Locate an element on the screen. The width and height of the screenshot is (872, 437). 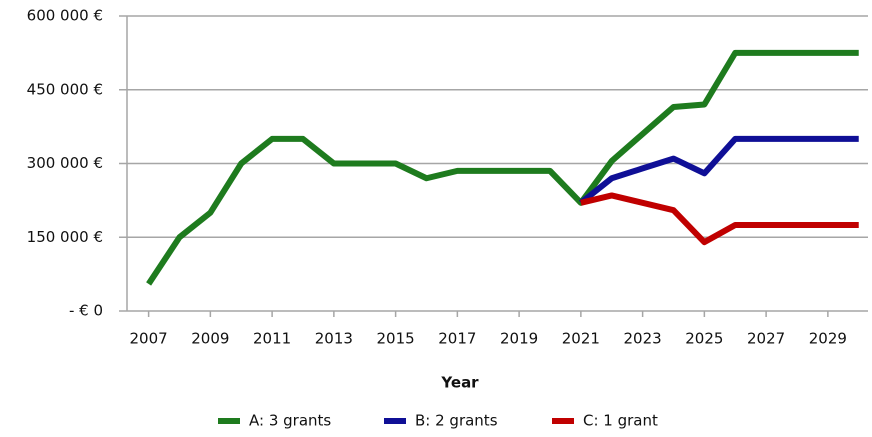
x-tick-label: 2021 is located at coordinates (581, 339).